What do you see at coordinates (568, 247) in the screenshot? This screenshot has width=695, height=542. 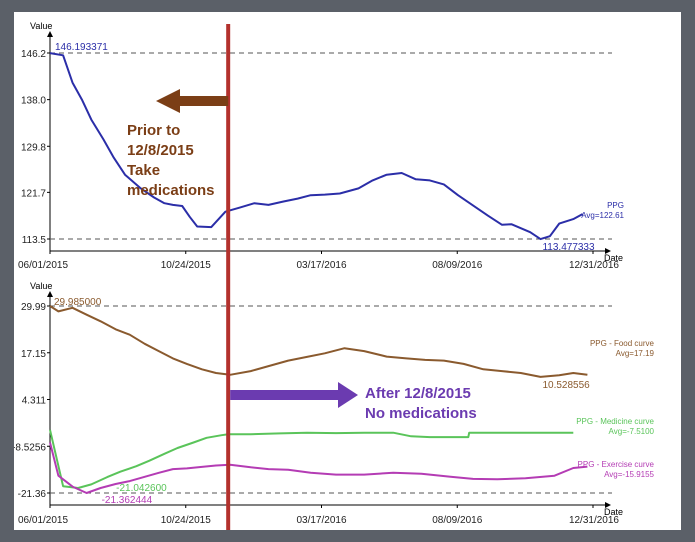 I see `data-label: 113.477333` at bounding box center [568, 247].